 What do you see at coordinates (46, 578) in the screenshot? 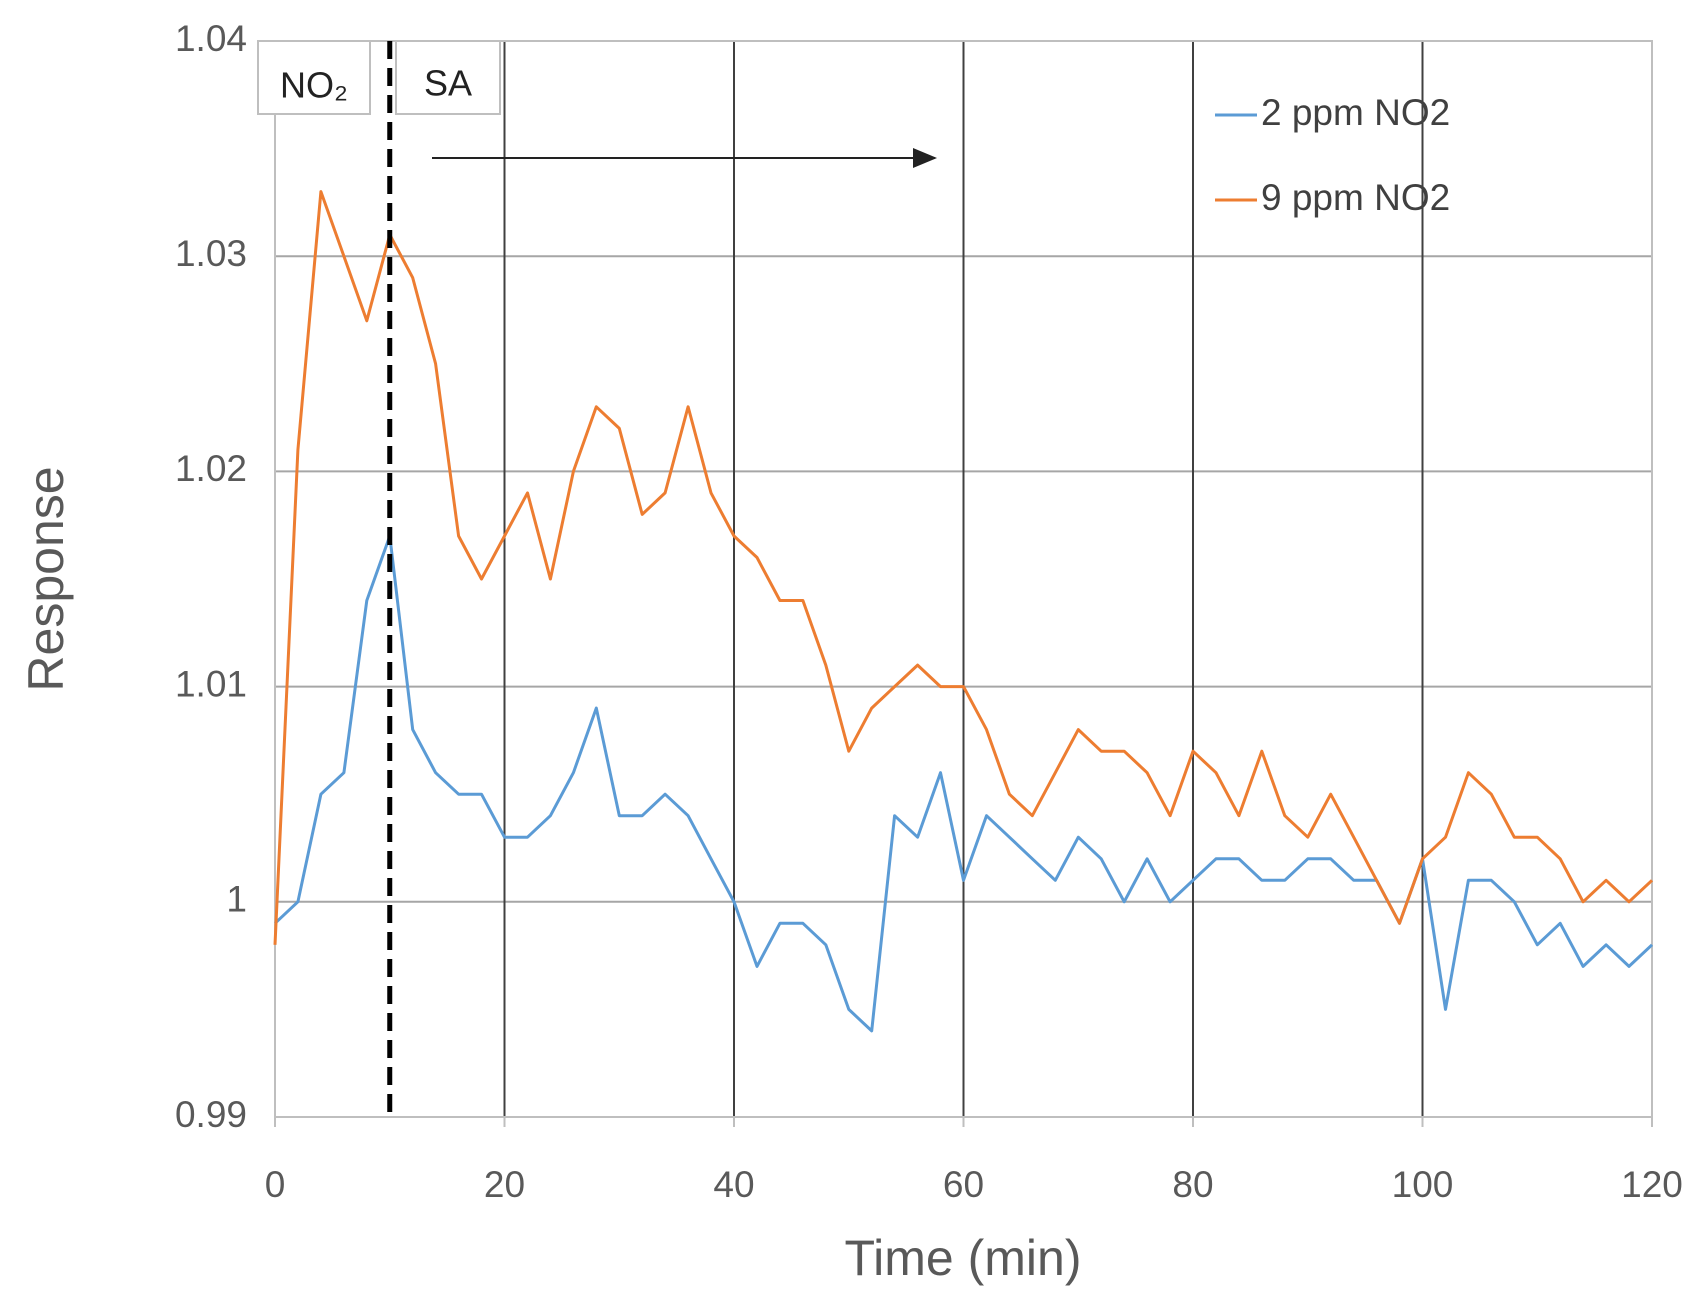
I see `y-axis-title: Response` at bounding box center [46, 578].